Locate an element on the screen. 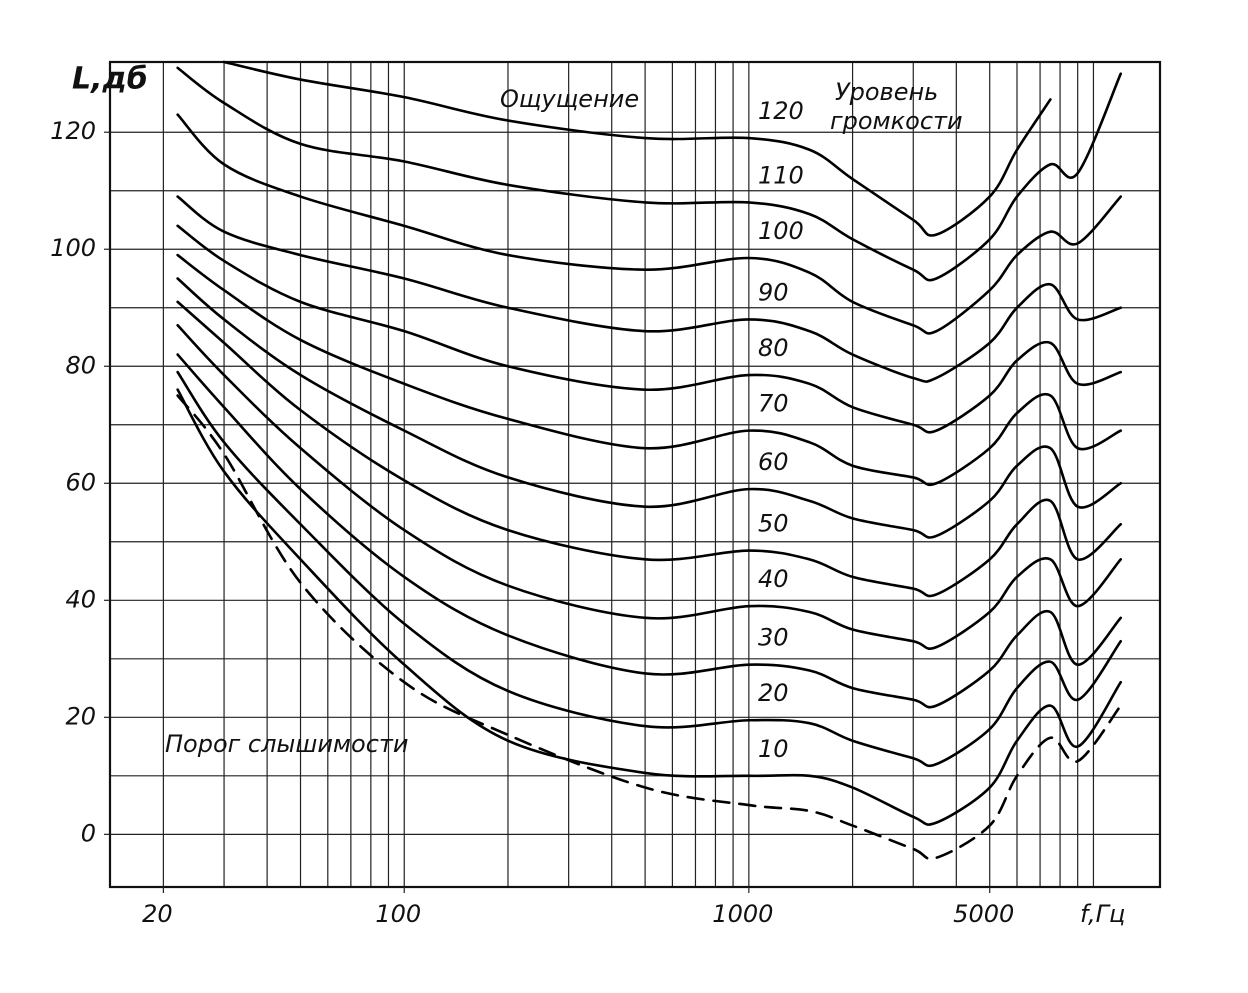 The height and width of the screenshot is (993, 1248). x-tick-label: 20 is located at coordinates (157, 914).